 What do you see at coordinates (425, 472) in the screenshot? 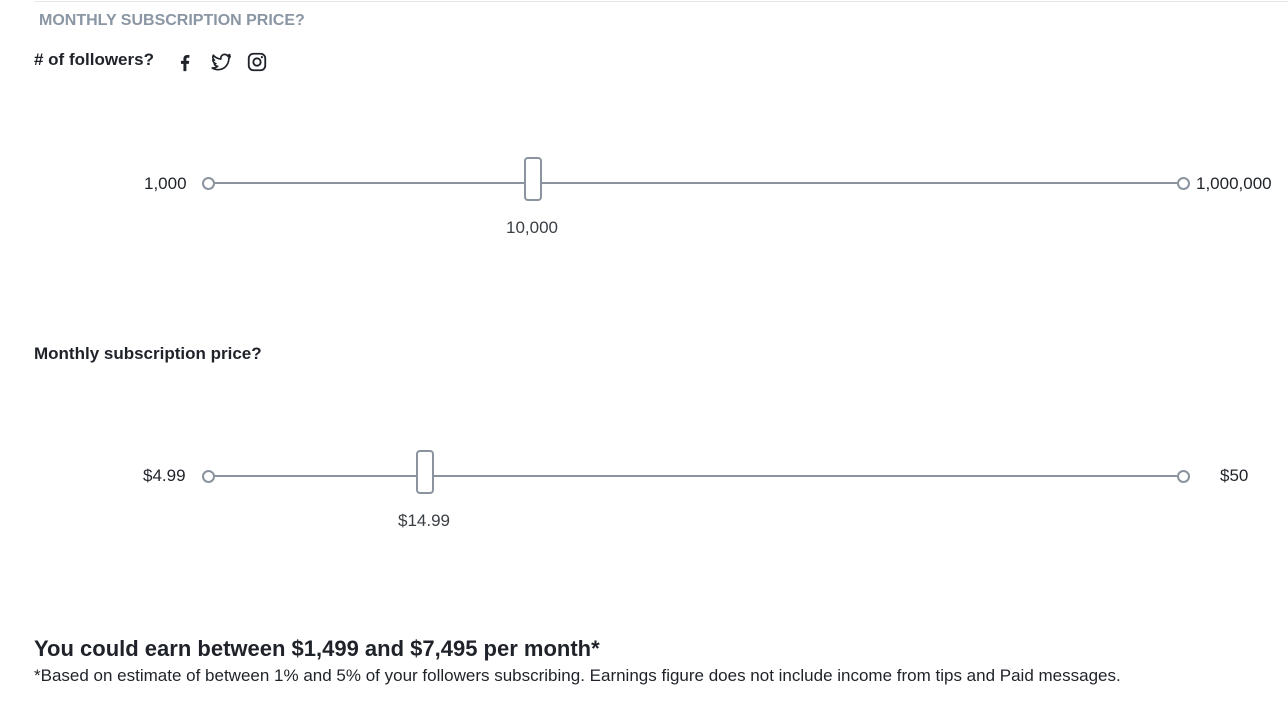
I see `price-slider-thumb` at bounding box center [425, 472].